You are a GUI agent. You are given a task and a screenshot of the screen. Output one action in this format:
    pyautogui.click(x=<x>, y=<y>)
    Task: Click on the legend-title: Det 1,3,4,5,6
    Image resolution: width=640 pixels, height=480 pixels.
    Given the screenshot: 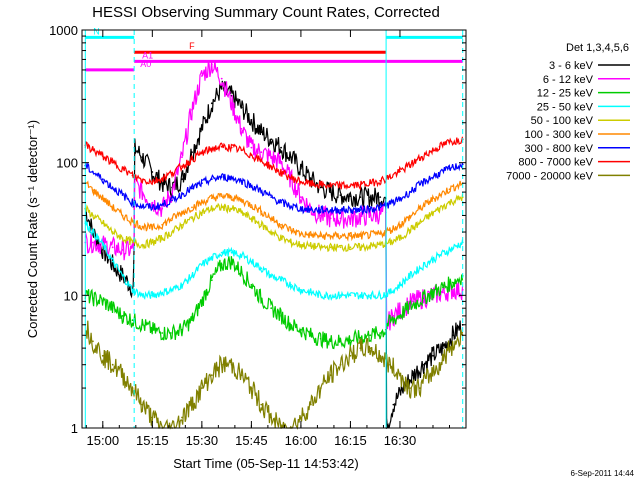 What is the action you would take?
    pyautogui.click(x=597, y=48)
    